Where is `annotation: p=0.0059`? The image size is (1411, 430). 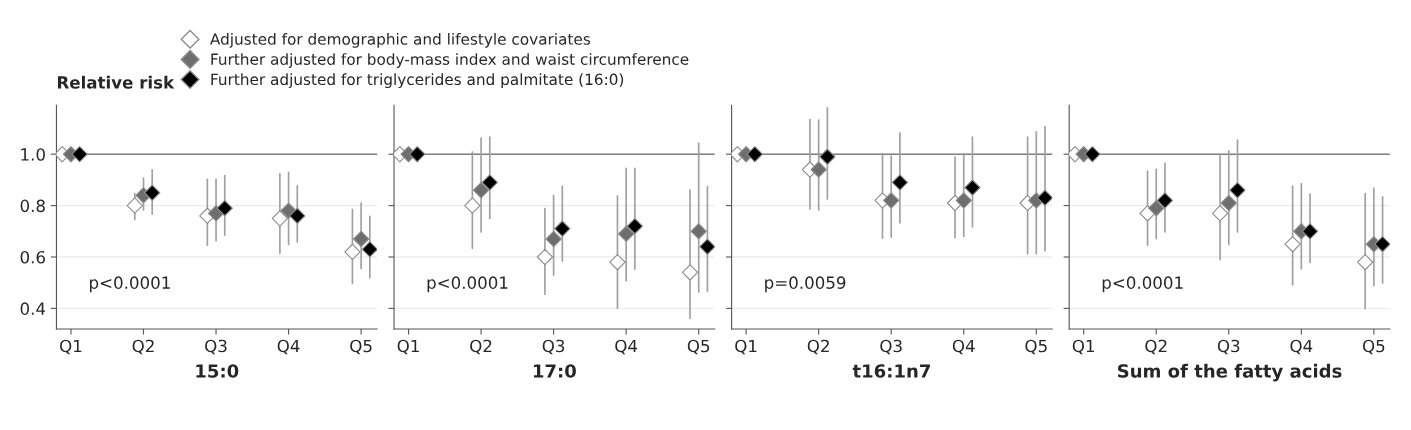 annotation: p=0.0059 is located at coordinates (805, 284).